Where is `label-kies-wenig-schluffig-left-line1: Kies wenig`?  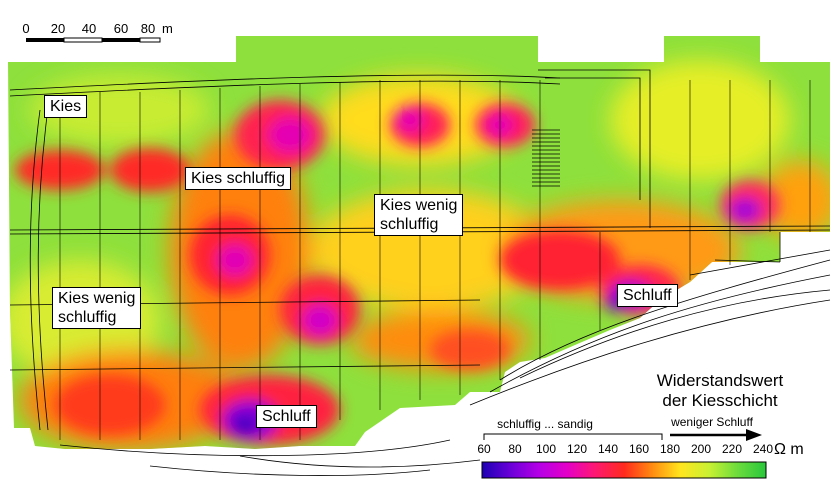
label-kies-wenig-schluffig-left-line1: Kies wenig is located at coordinates (97, 298).